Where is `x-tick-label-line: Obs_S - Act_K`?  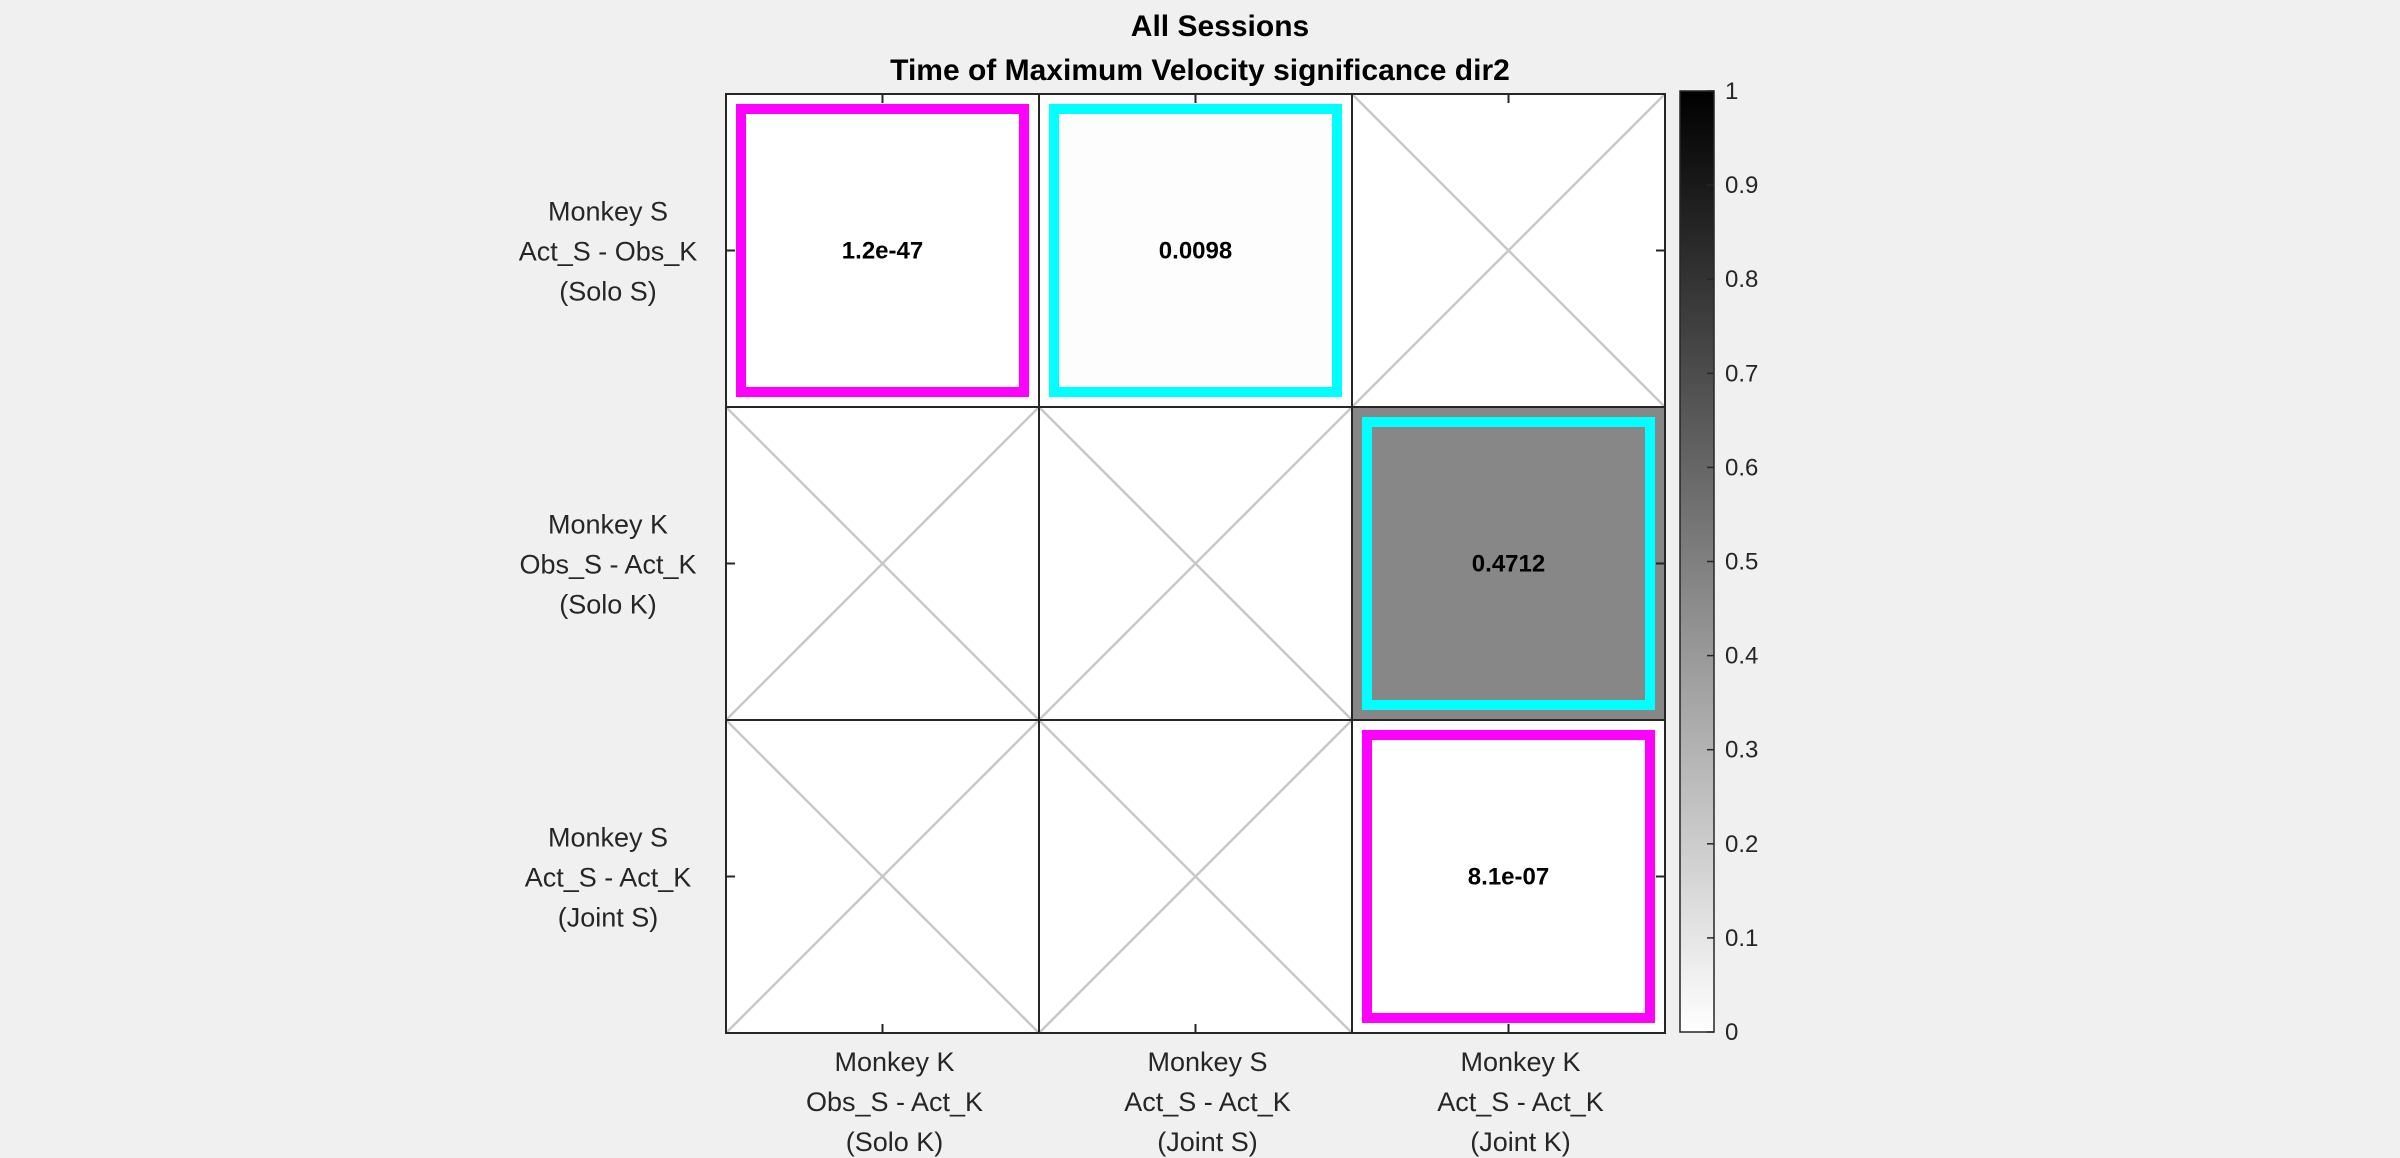
x-tick-label-line: Obs_S - Act_K is located at coordinates (894, 1102).